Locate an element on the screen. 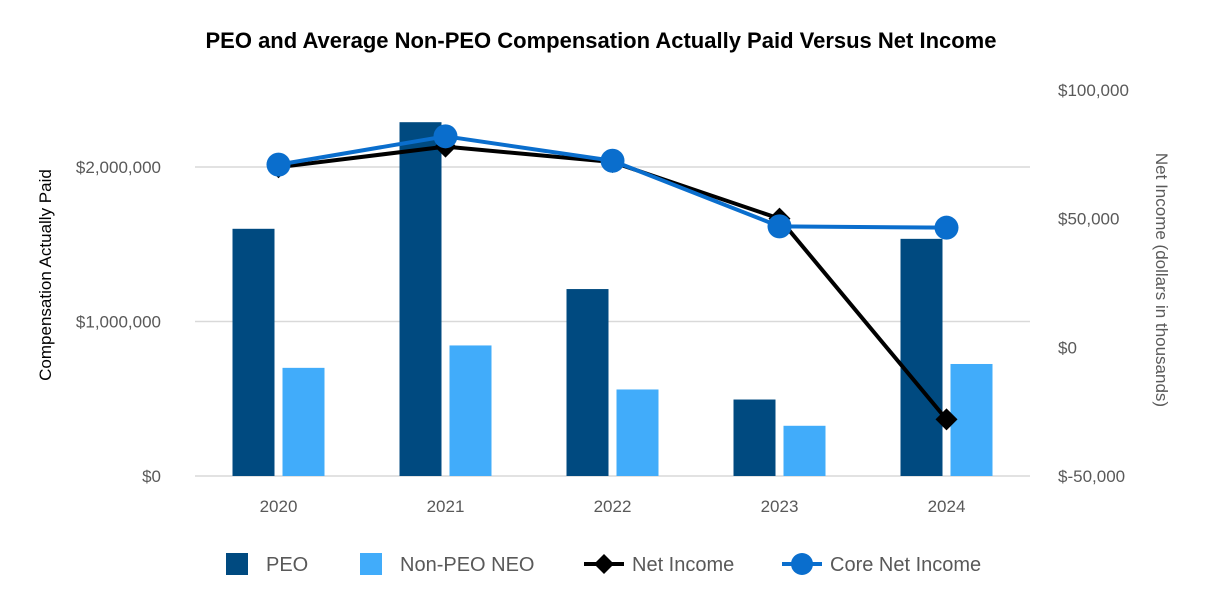  legend-label-core-net-income: Core Net Income is located at coordinates (905, 565).